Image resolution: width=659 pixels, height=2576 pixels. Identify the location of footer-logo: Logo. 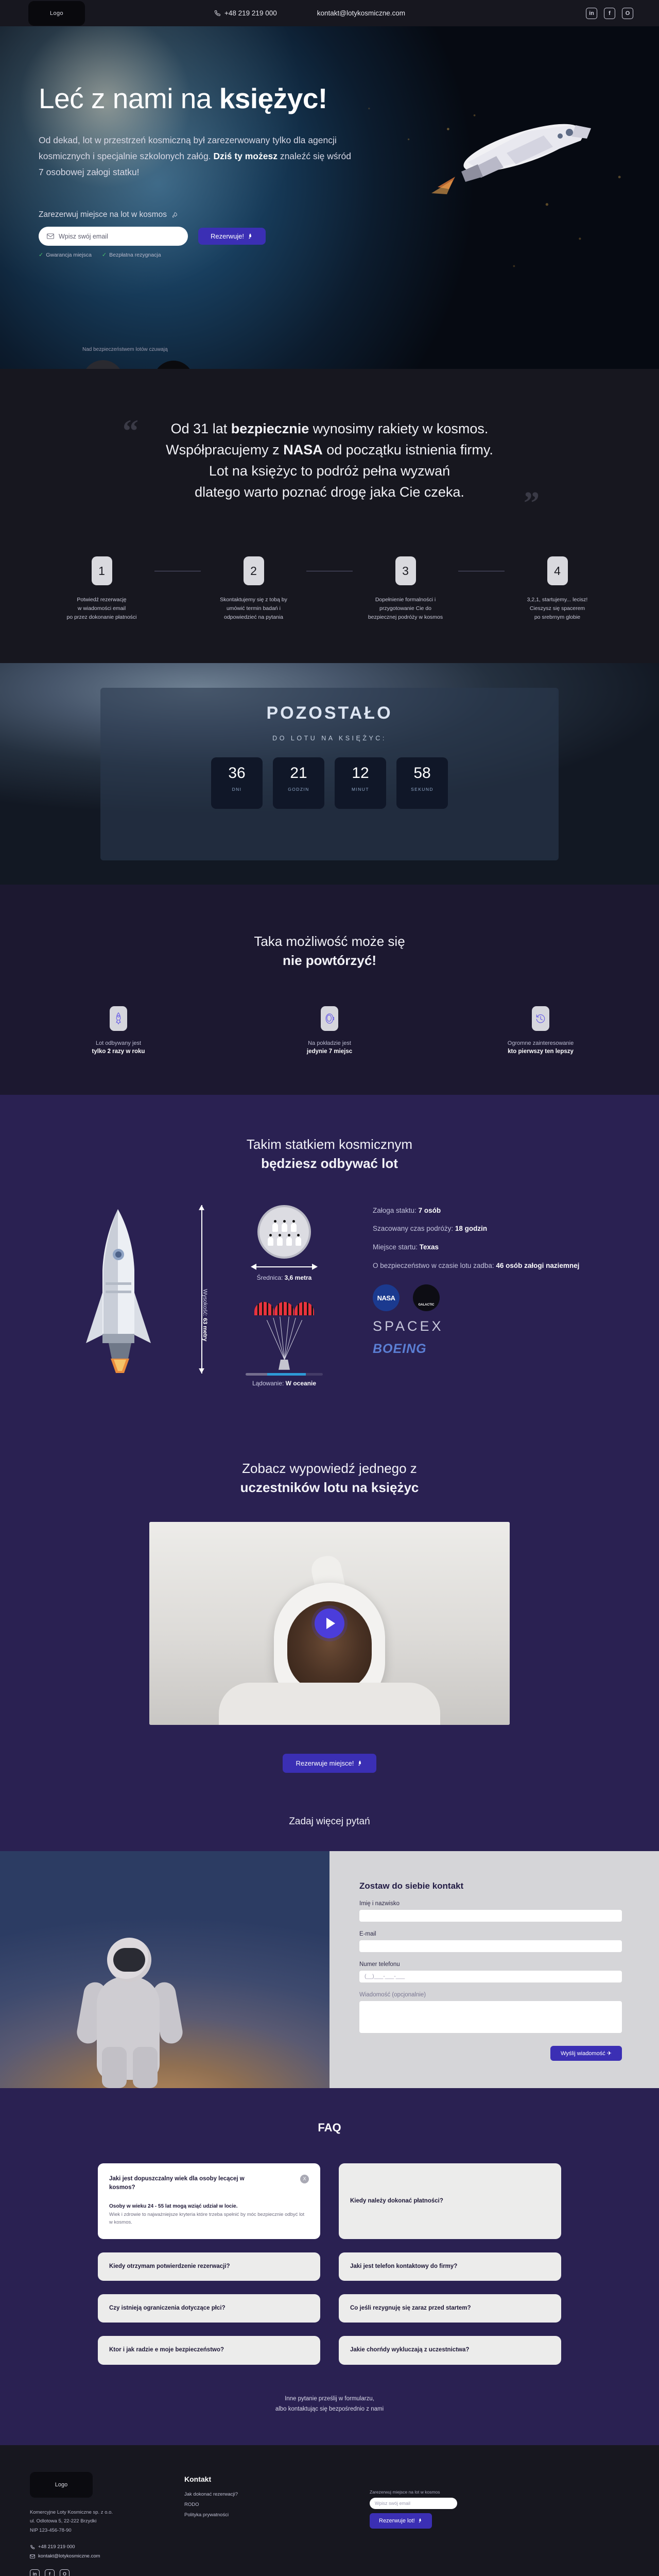
(62, 2484).